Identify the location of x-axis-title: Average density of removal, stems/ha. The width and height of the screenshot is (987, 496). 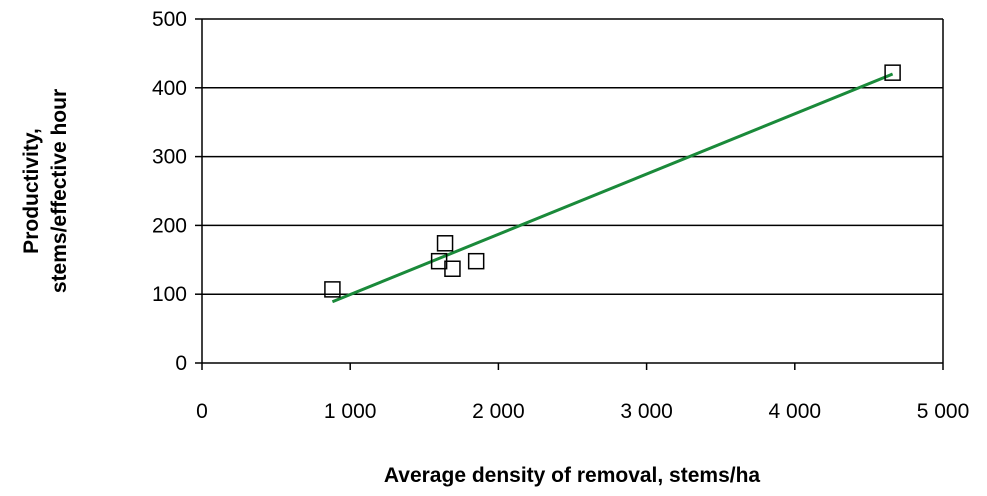
(572, 475).